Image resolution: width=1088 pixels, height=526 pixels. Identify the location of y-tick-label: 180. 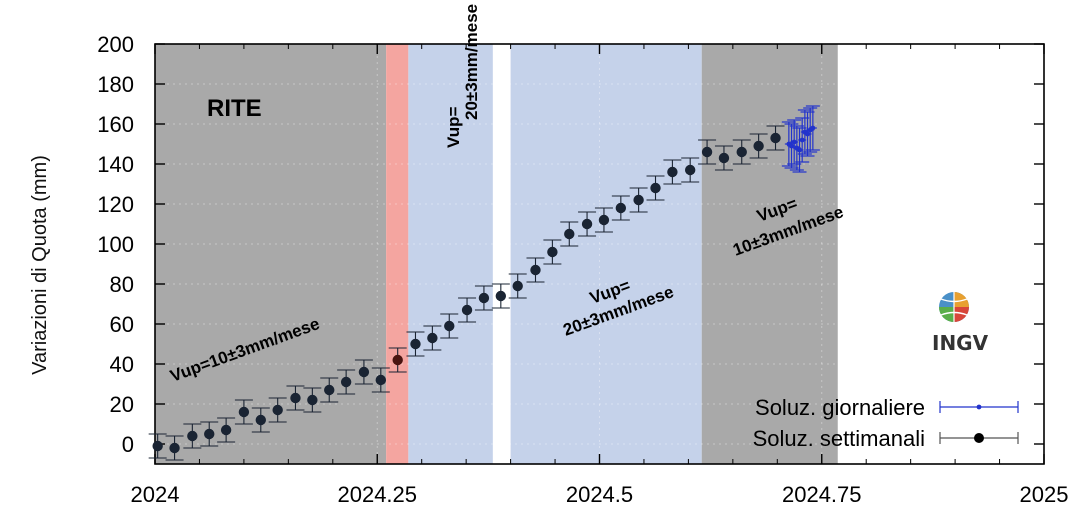
(115, 84).